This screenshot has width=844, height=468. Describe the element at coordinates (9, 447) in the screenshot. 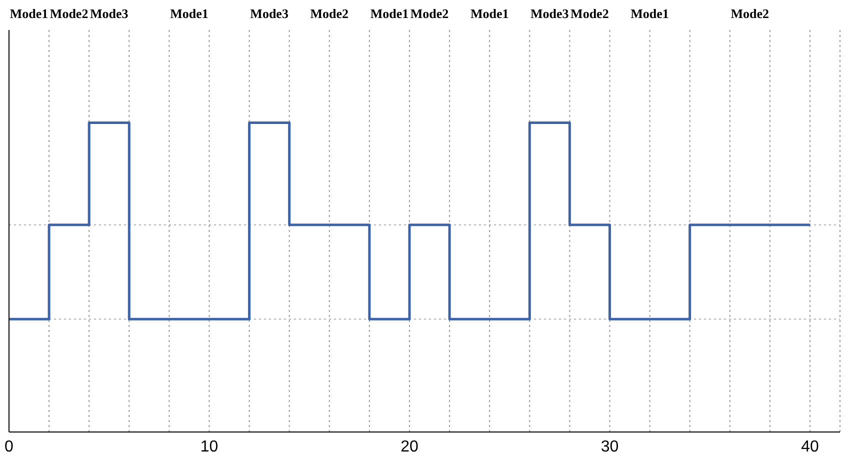

I see `x-tick-label: 0` at that location.